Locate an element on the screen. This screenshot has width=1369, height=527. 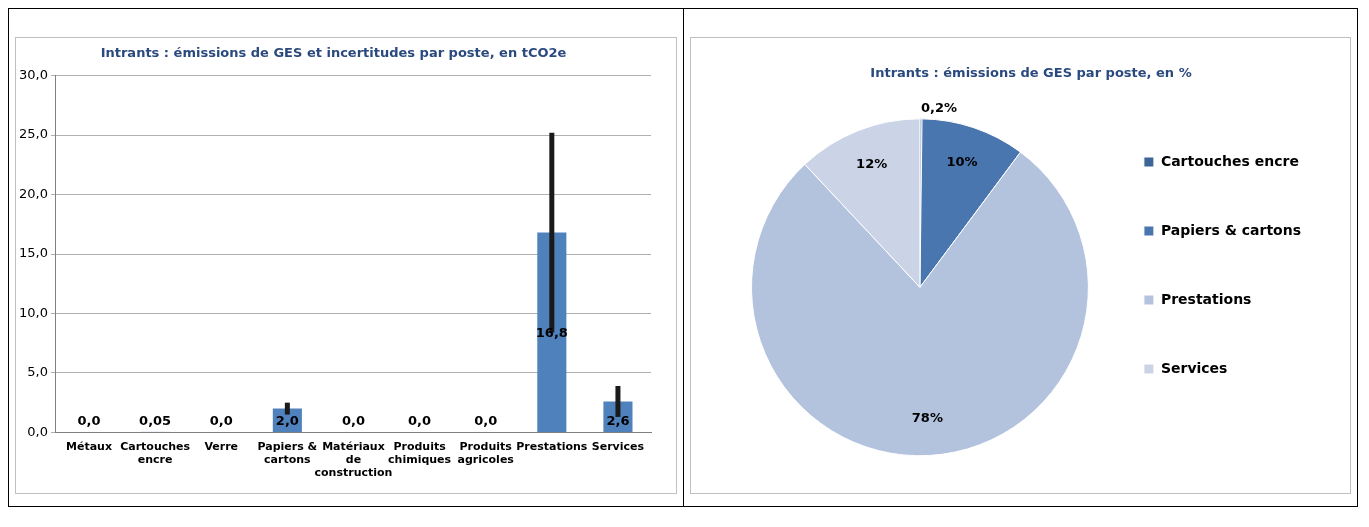
data-label: 78% is located at coordinates (927, 417).